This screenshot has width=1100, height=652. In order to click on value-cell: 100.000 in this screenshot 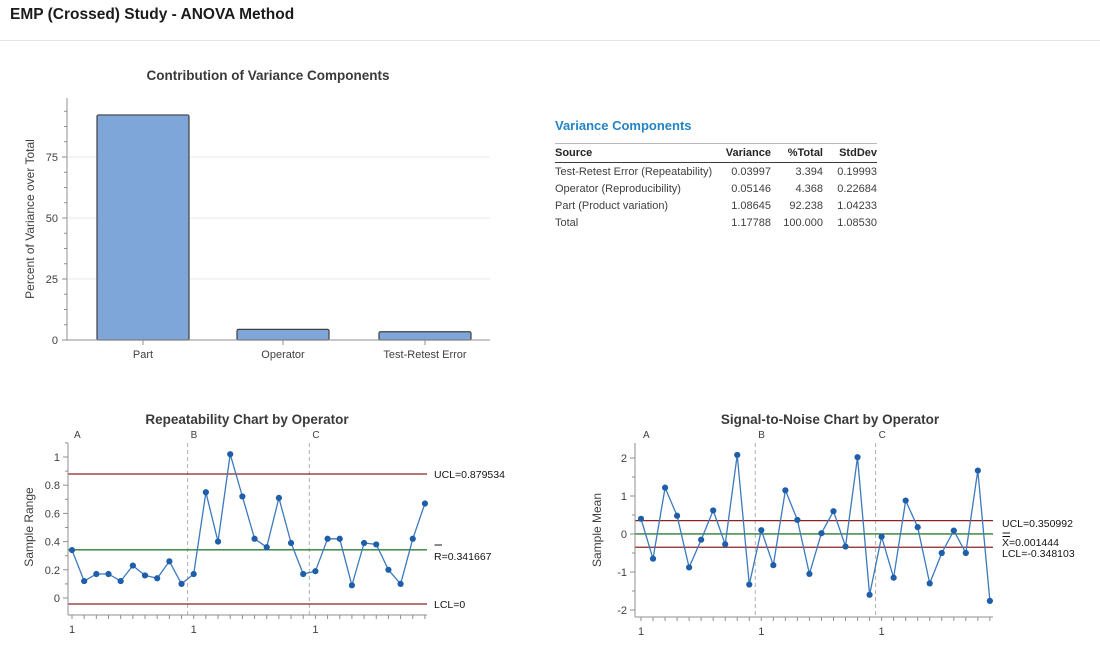, I will do `click(803, 222)`.